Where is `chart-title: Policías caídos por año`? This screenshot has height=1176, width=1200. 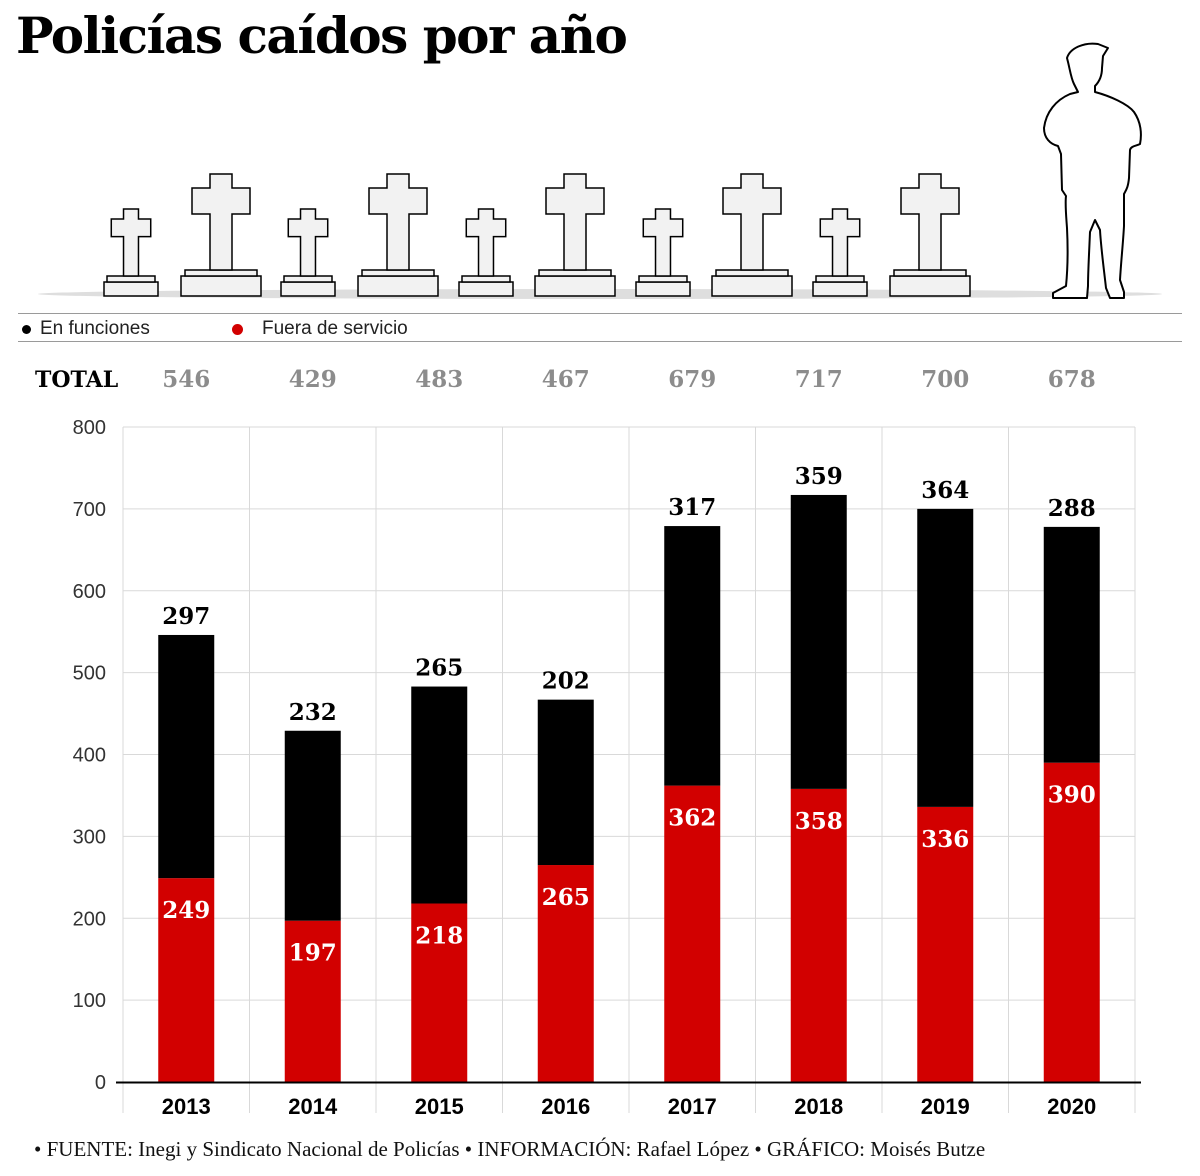 chart-title: Policías caídos por año is located at coordinates (322, 35).